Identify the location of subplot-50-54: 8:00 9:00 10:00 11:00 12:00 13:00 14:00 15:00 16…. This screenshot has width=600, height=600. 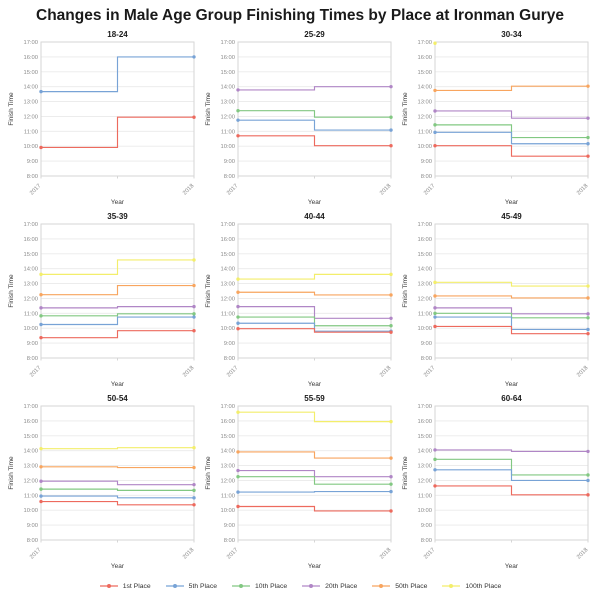
(102, 482).